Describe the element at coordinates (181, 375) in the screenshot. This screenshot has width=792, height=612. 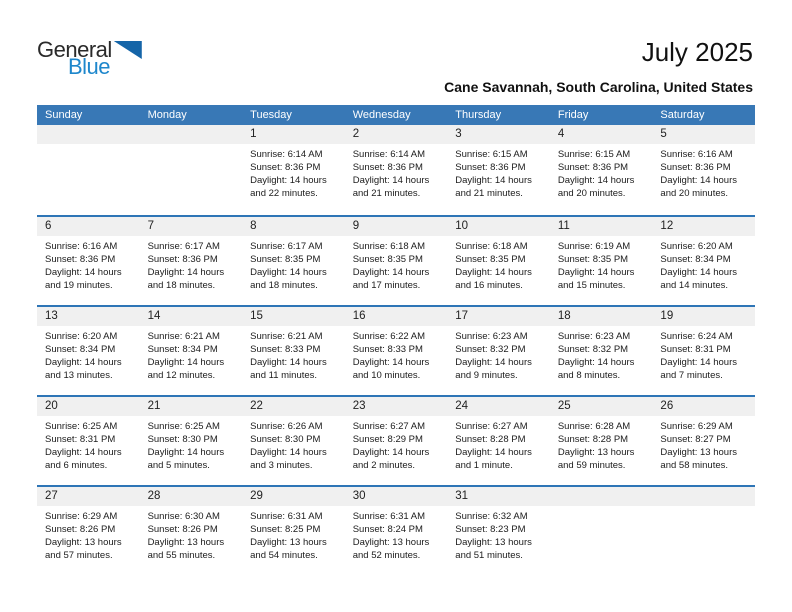
I see `detail-line: and 12 minutes.` at that location.